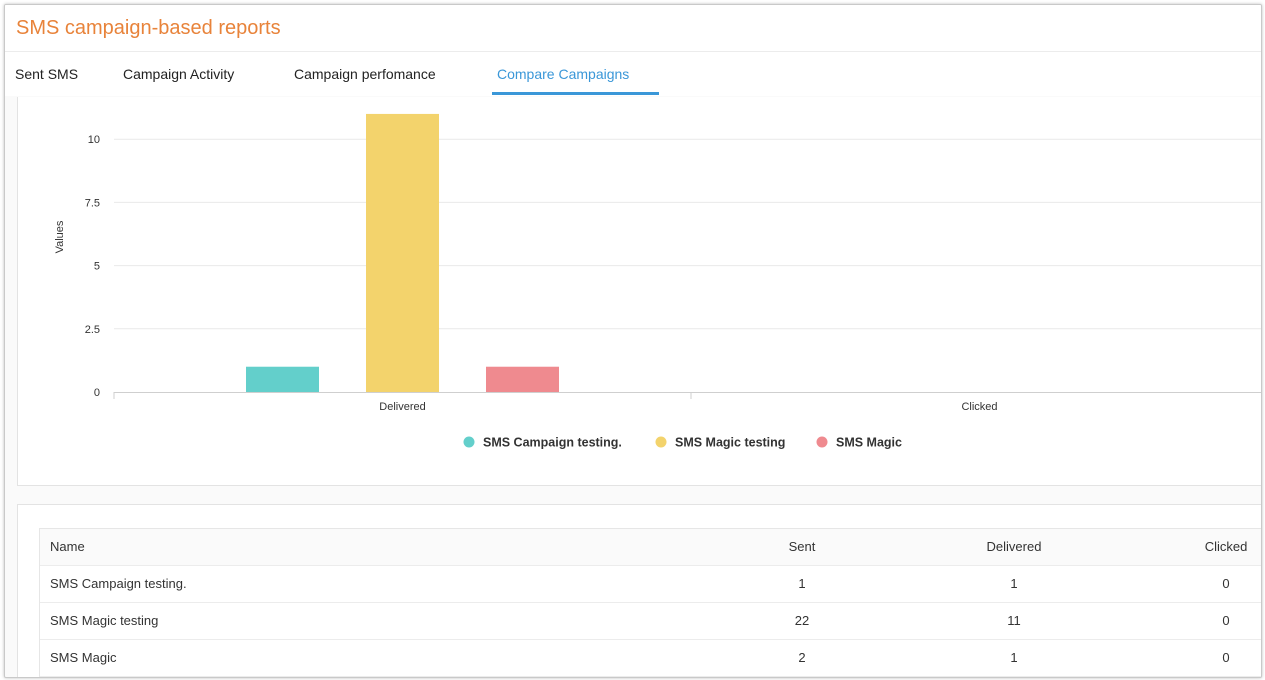  What do you see at coordinates (650, 584) in the screenshot?
I see `table-row: SMS Campaign testing. 1 1 0` at bounding box center [650, 584].